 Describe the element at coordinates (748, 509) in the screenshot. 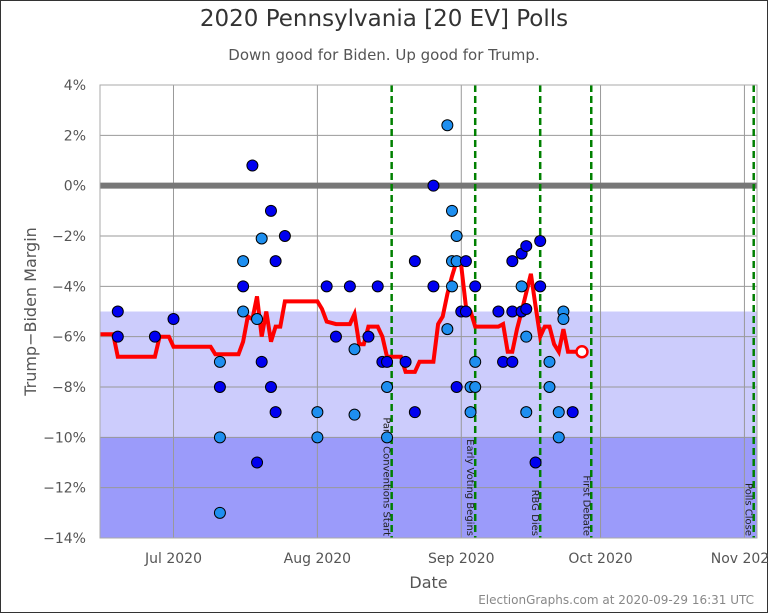

I see `event-label: Polls Close` at that location.